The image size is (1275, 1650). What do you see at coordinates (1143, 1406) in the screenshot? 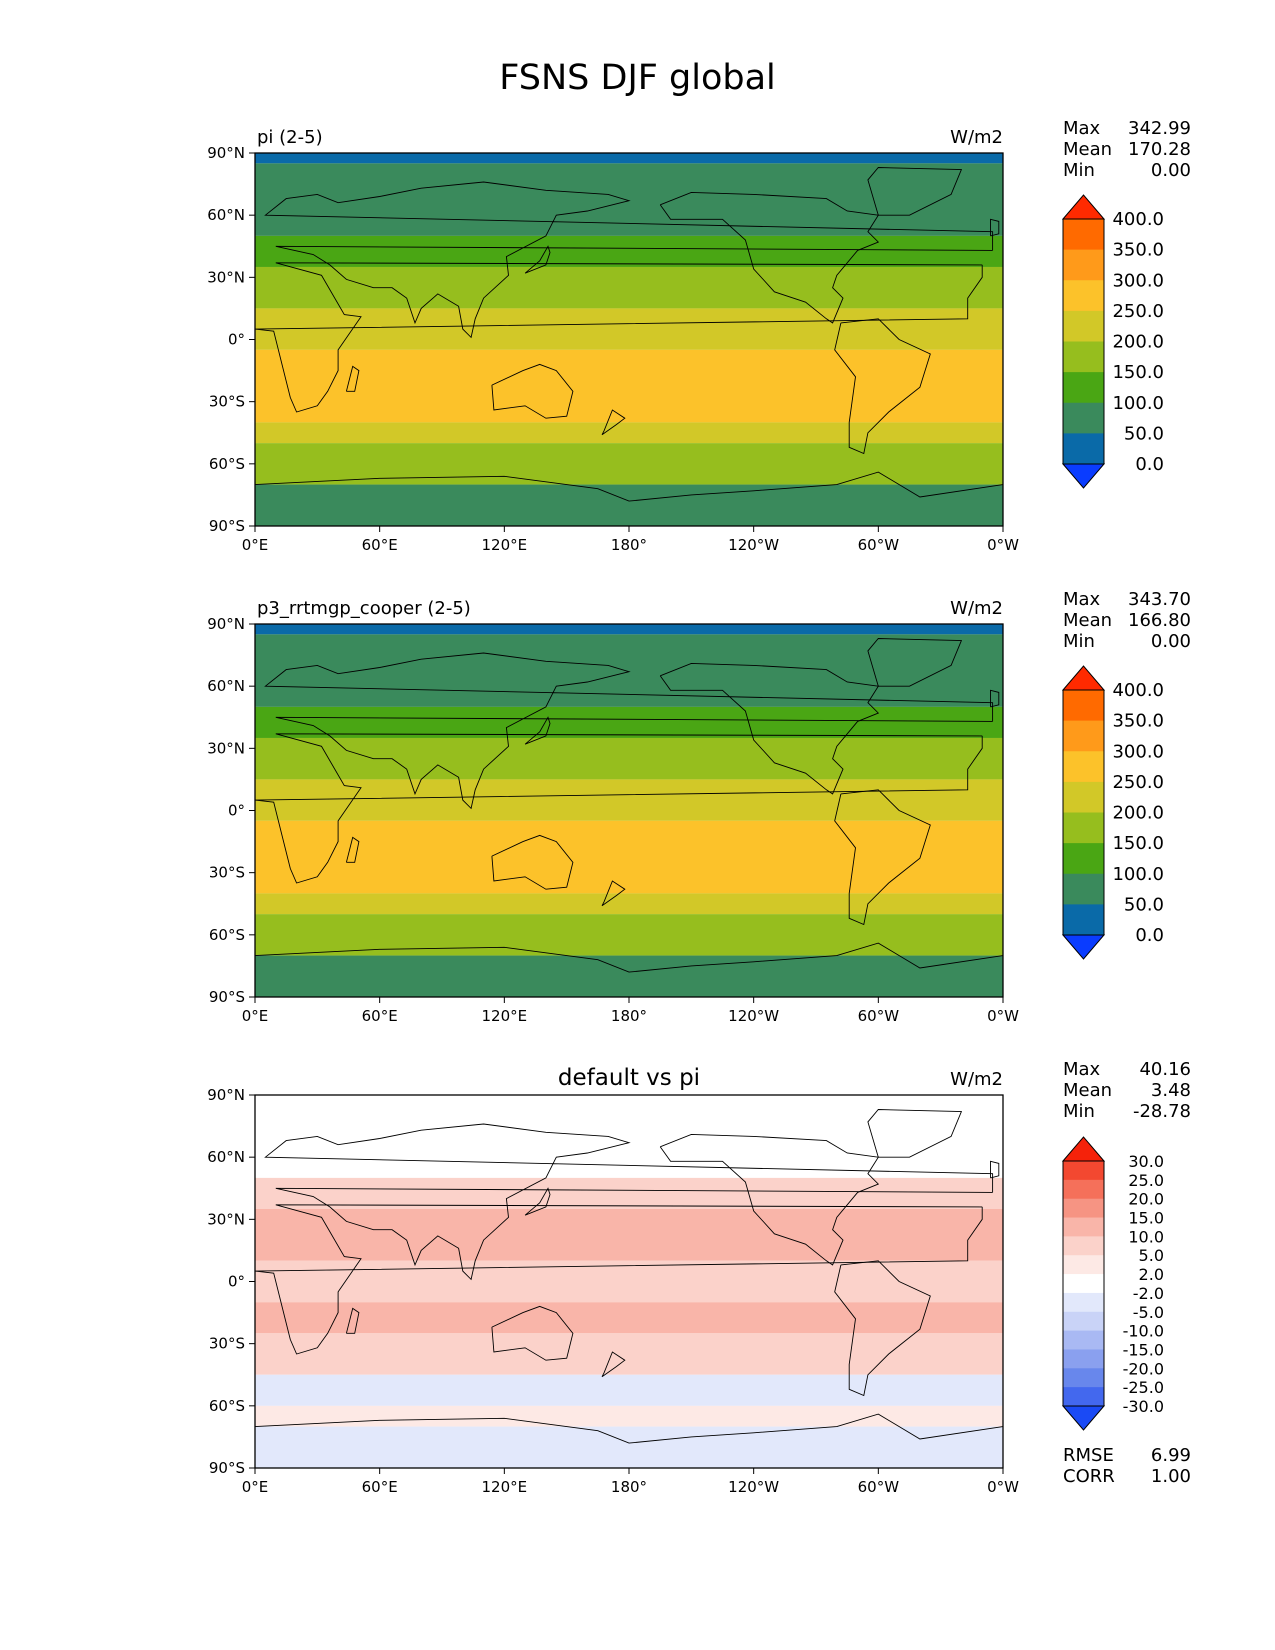
I see `colorbar-label: -30.0` at bounding box center [1143, 1406].